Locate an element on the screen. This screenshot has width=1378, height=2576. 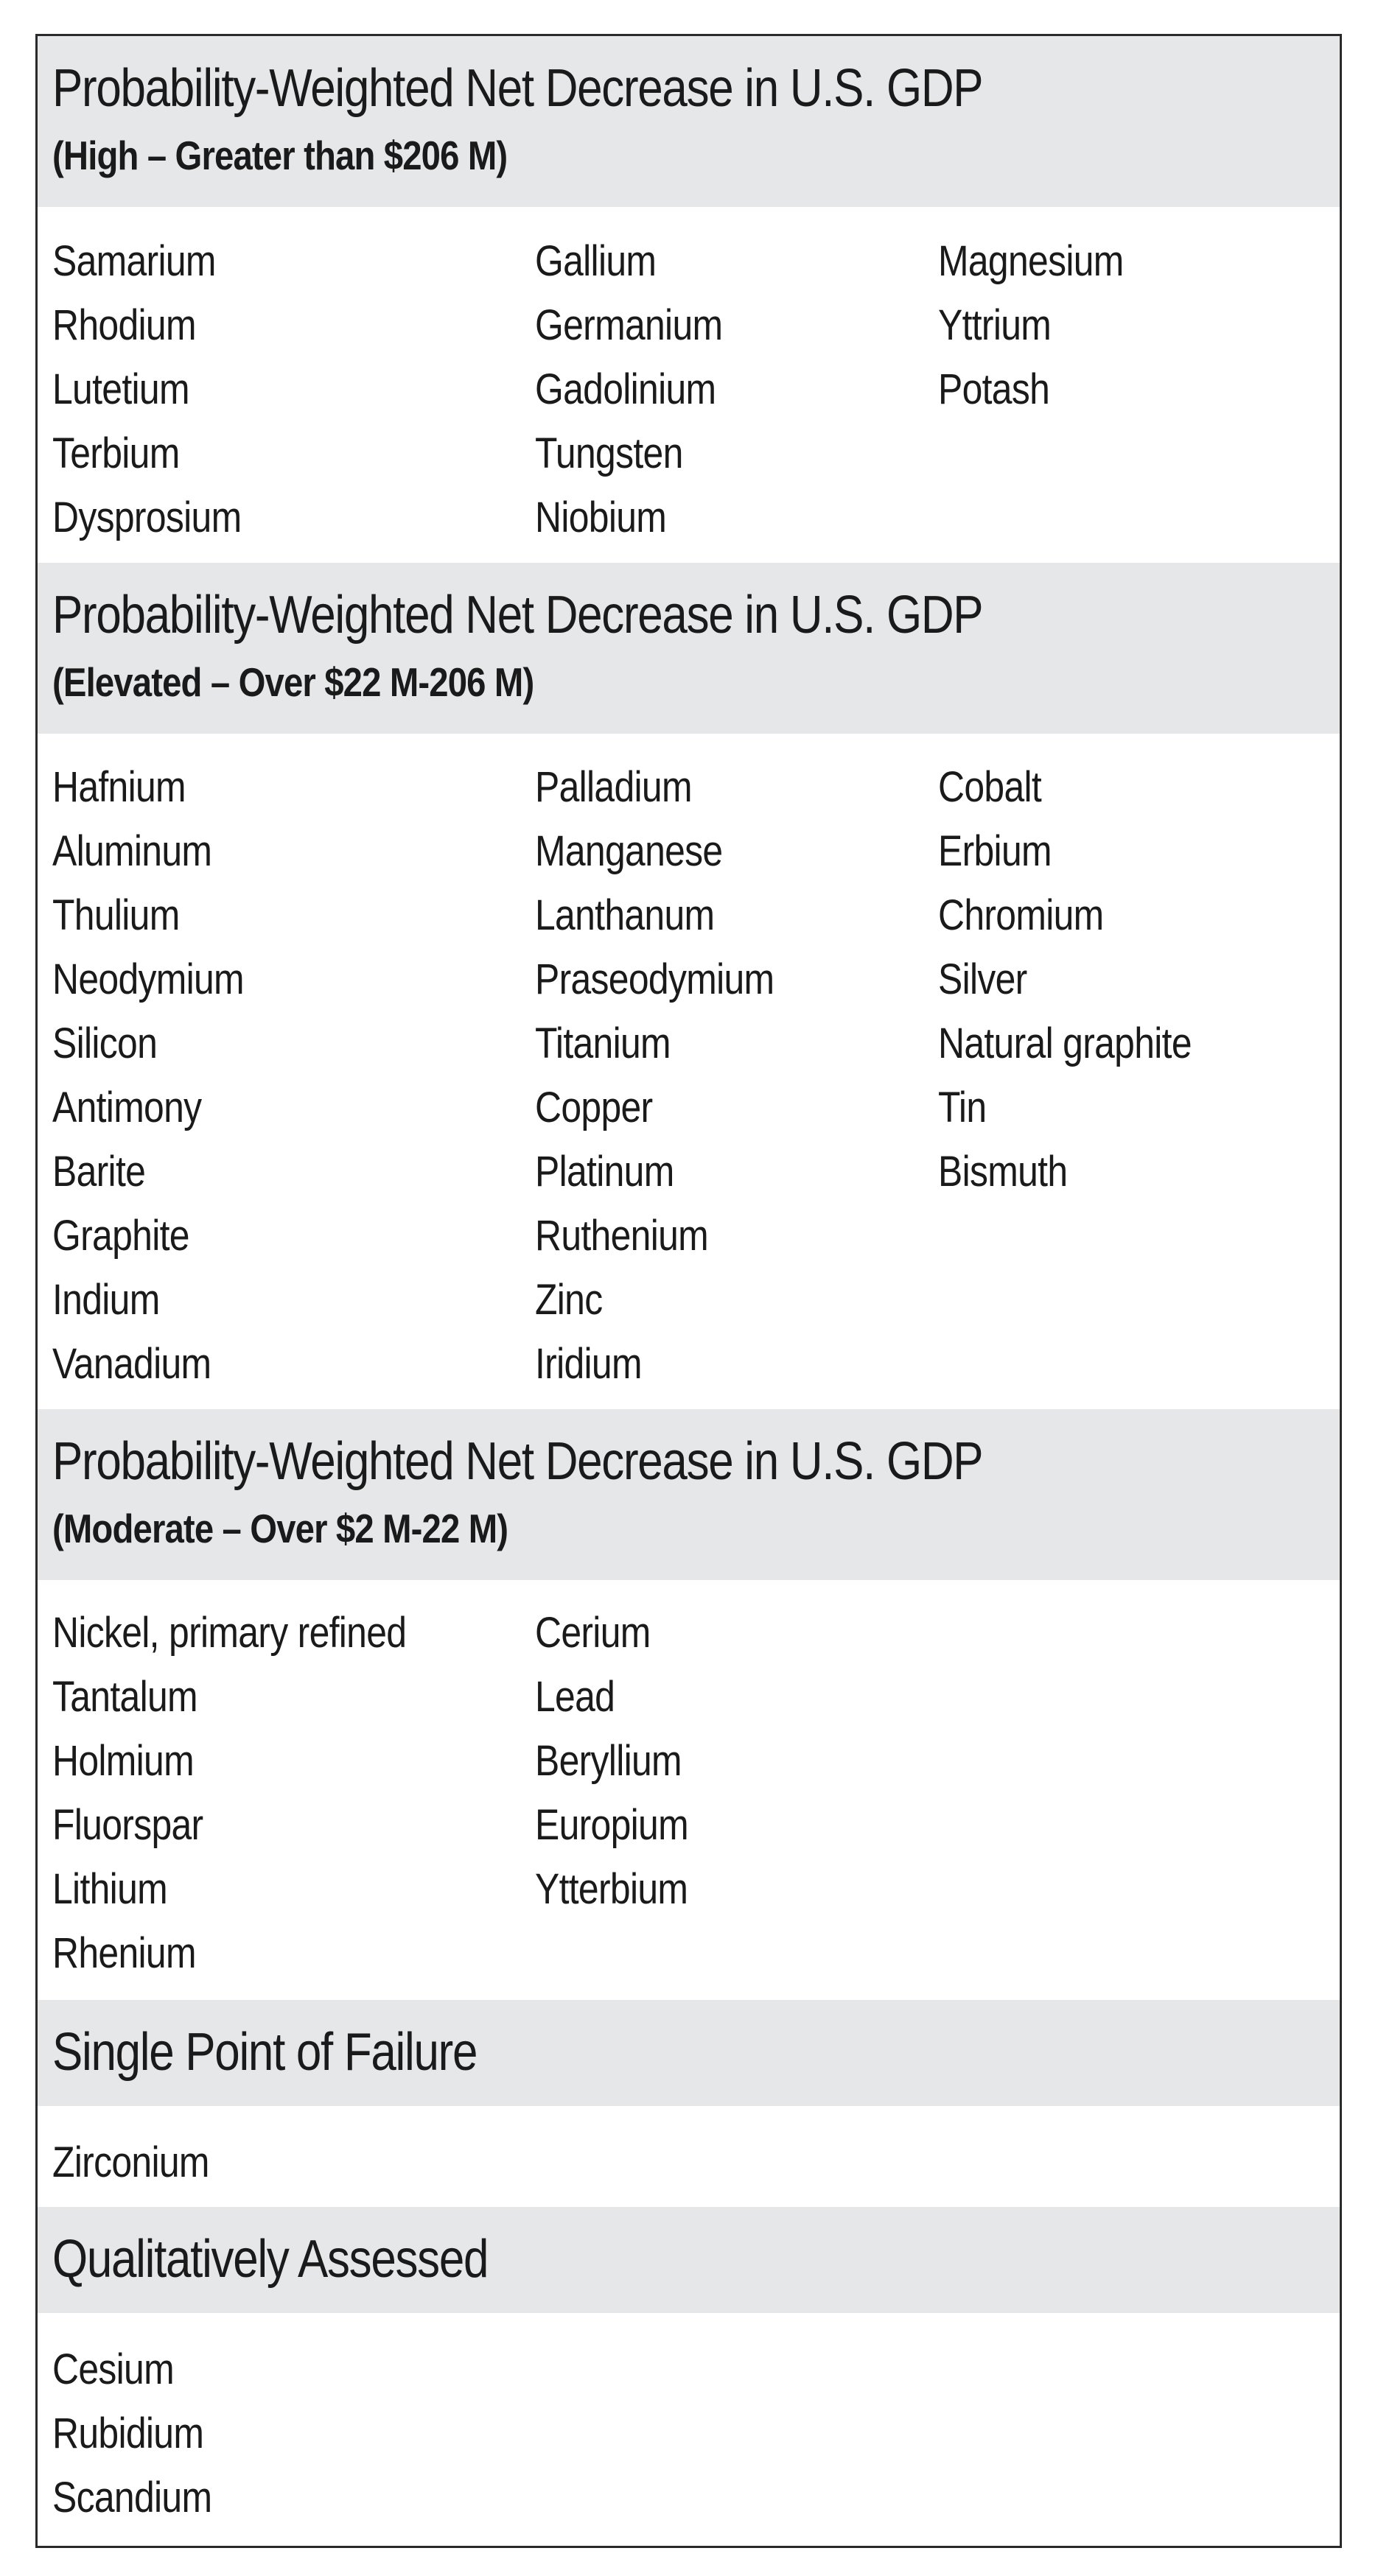
mineral-item: Nickel, primary refined is located at coordinates (229, 1633).